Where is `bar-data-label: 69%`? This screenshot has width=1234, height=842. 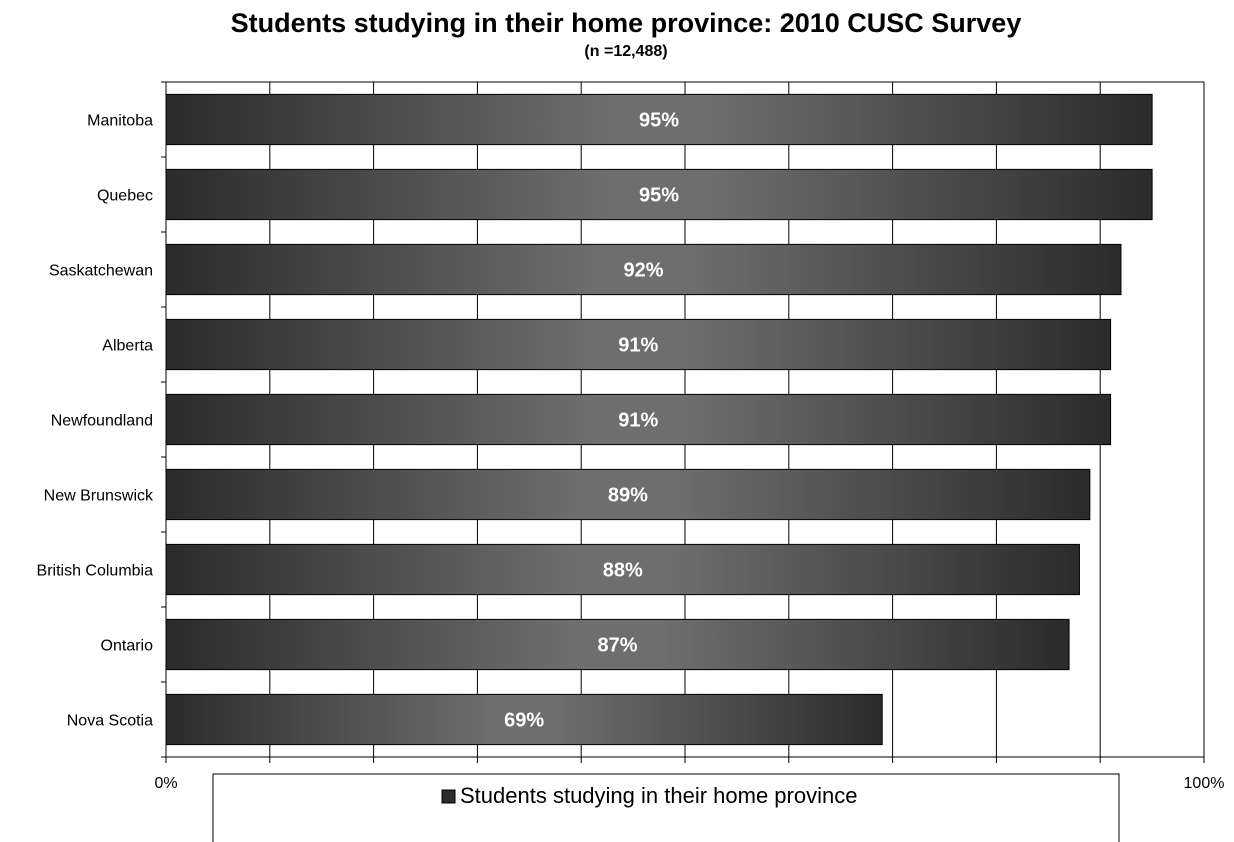 bar-data-label: 69% is located at coordinates (524, 721).